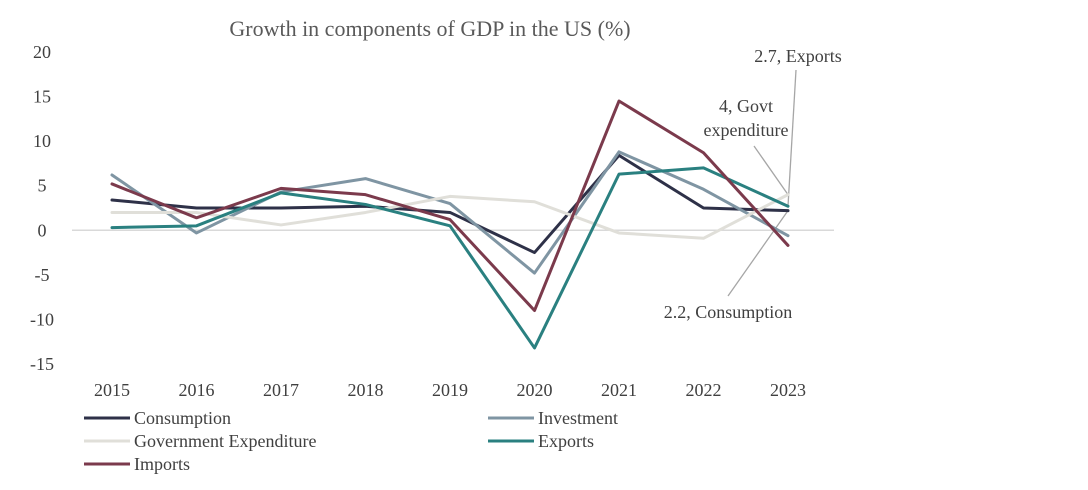 The width and height of the screenshot is (1088, 490). What do you see at coordinates (704, 390) in the screenshot?
I see `x-tick-label: 2022` at bounding box center [704, 390].